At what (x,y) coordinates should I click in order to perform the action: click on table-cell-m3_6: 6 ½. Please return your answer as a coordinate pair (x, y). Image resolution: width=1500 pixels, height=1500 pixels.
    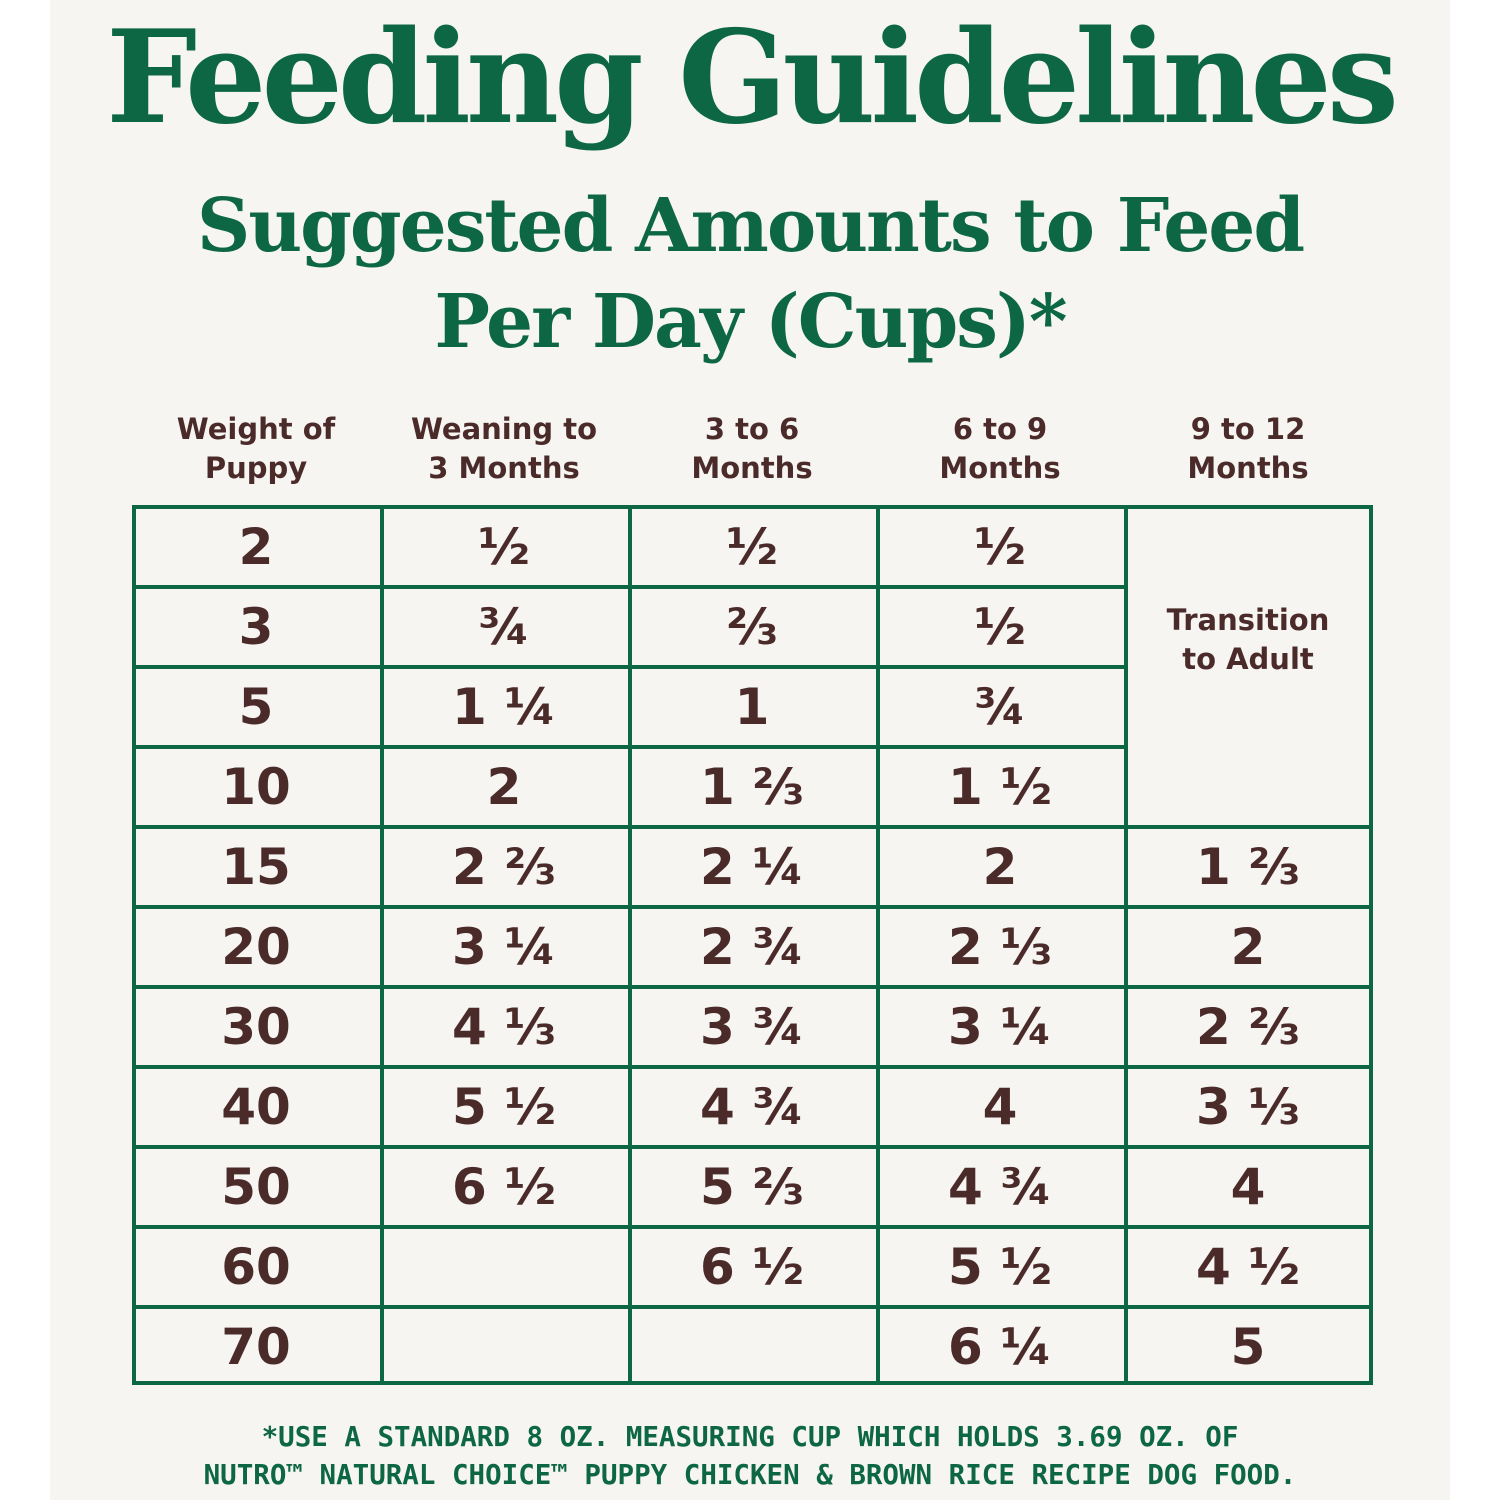
    Looking at the image, I should click on (752, 1267).